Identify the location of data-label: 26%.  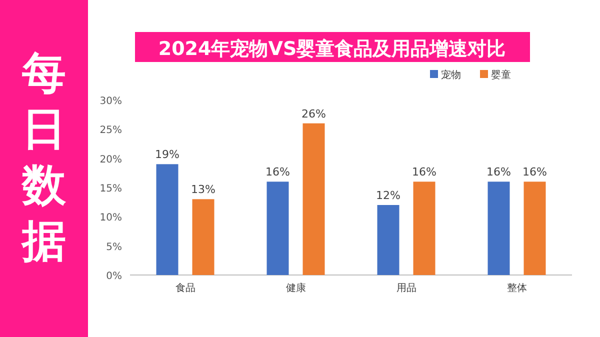
(314, 113).